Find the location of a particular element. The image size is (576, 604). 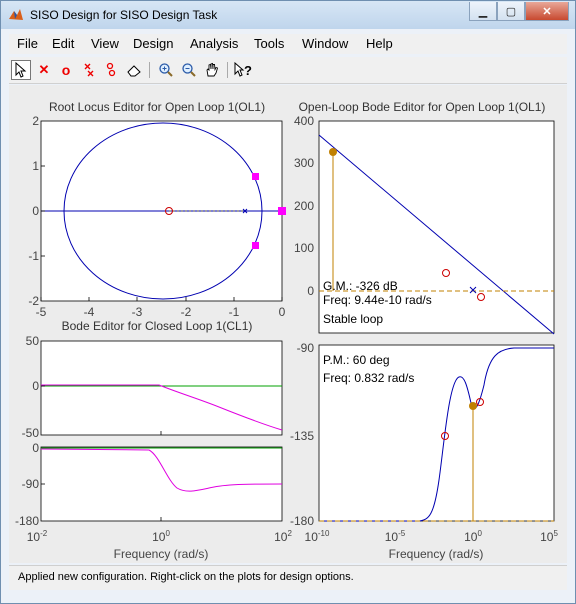

window-title: SISO Design for SISO Design Task is located at coordinates (124, 15).